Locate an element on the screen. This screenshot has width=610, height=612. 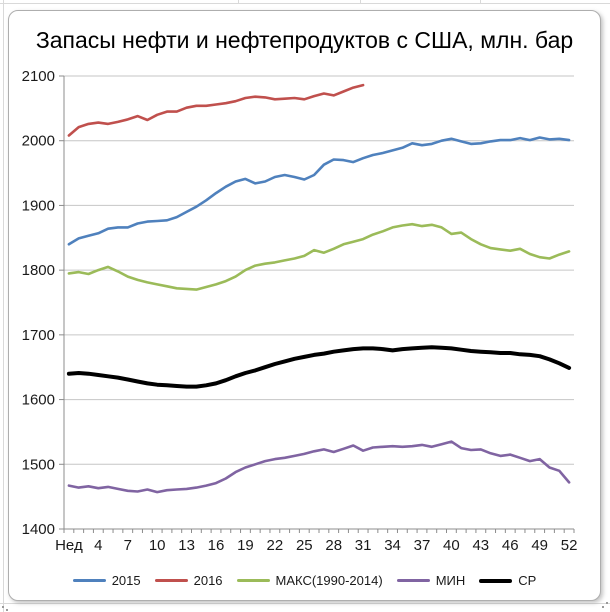
y-tick-label-1400: 1400 is located at coordinates (38, 529).